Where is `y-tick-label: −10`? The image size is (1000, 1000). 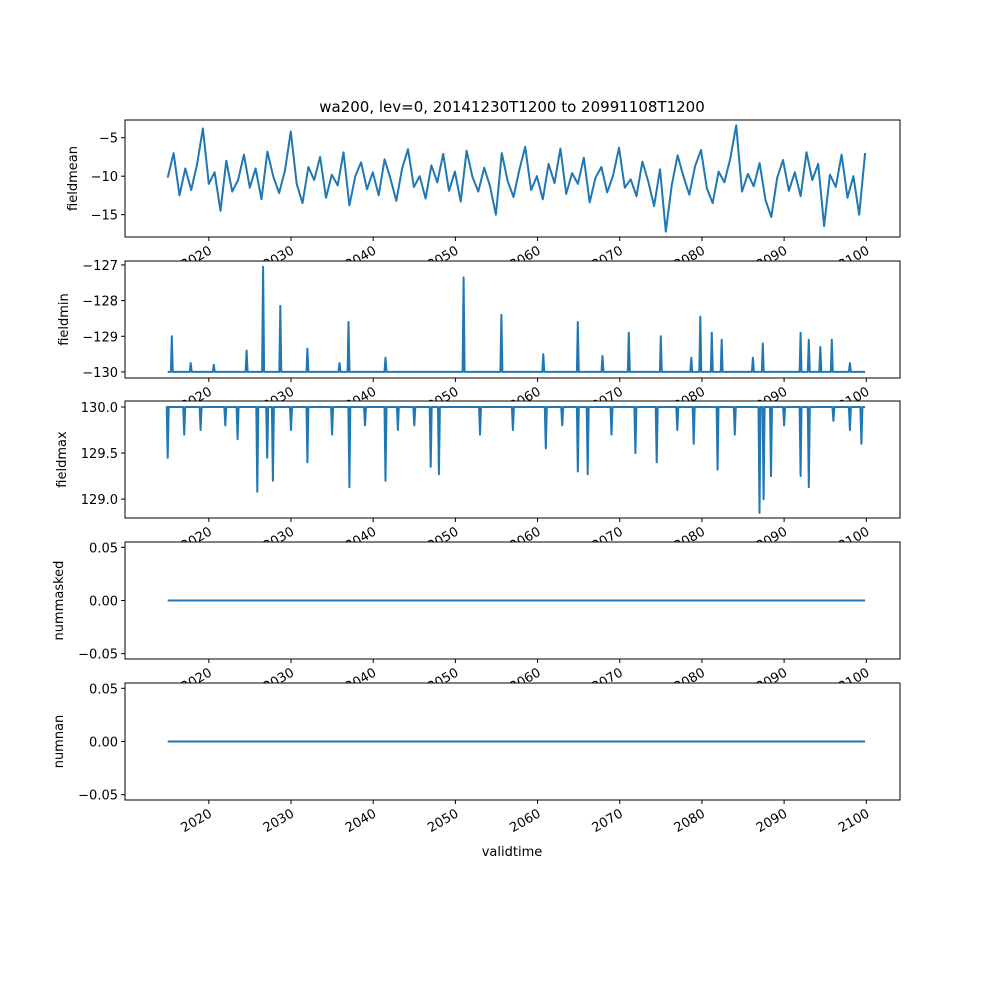 y-tick-label: −10 is located at coordinates (104, 177).